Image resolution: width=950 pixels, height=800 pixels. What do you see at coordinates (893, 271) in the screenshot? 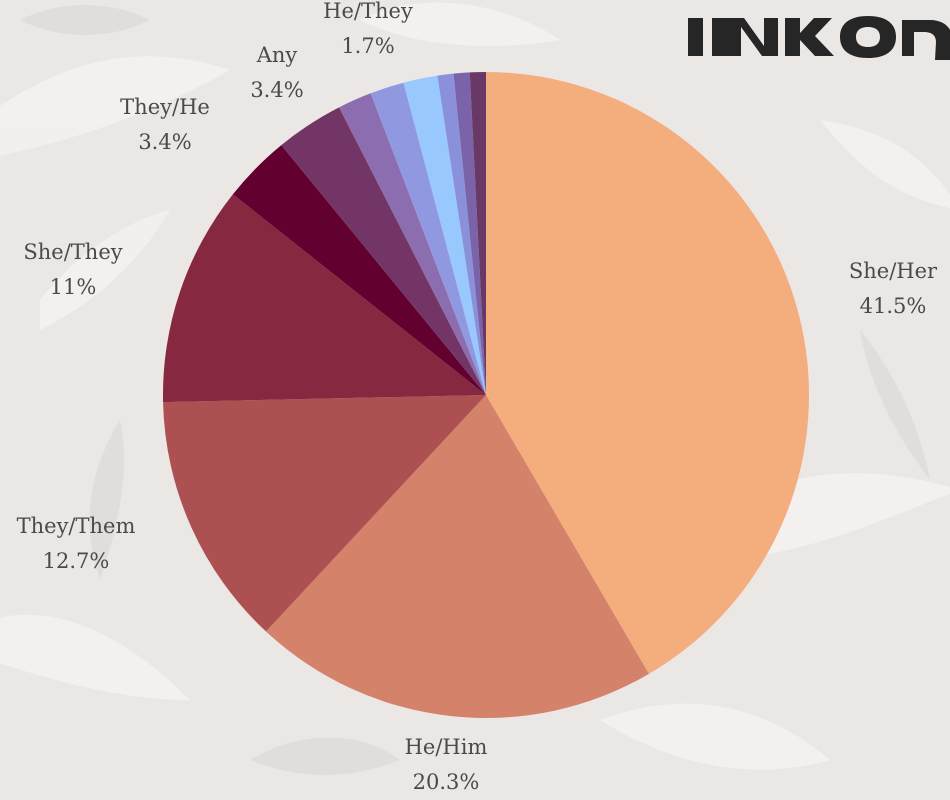
I see `slice-category-label: She/Her` at bounding box center [893, 271].